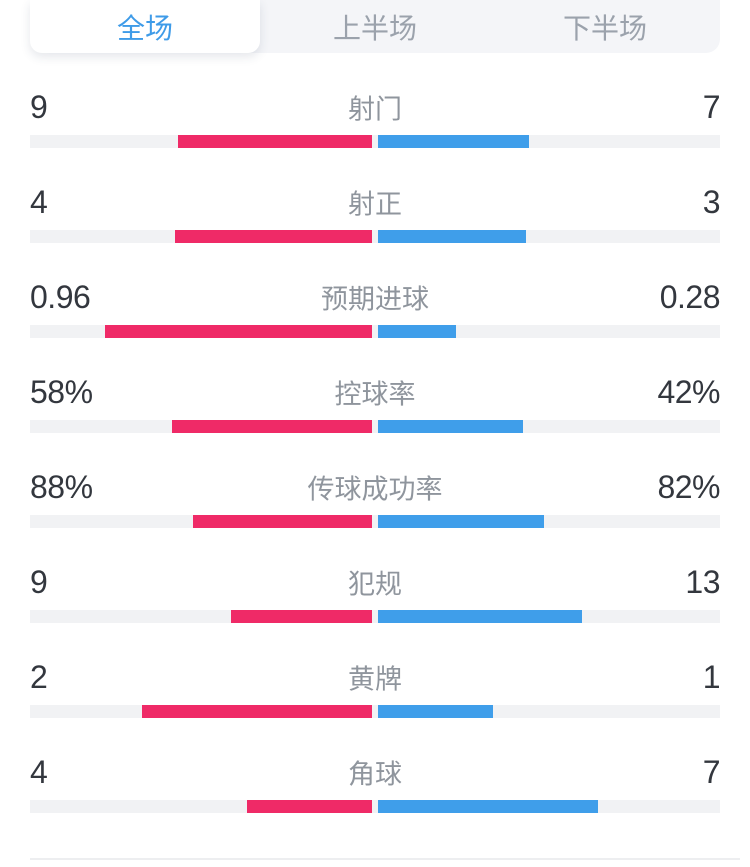 Image resolution: width=750 pixels, height=867 pixels. I want to click on section-divider, so click(385, 859).